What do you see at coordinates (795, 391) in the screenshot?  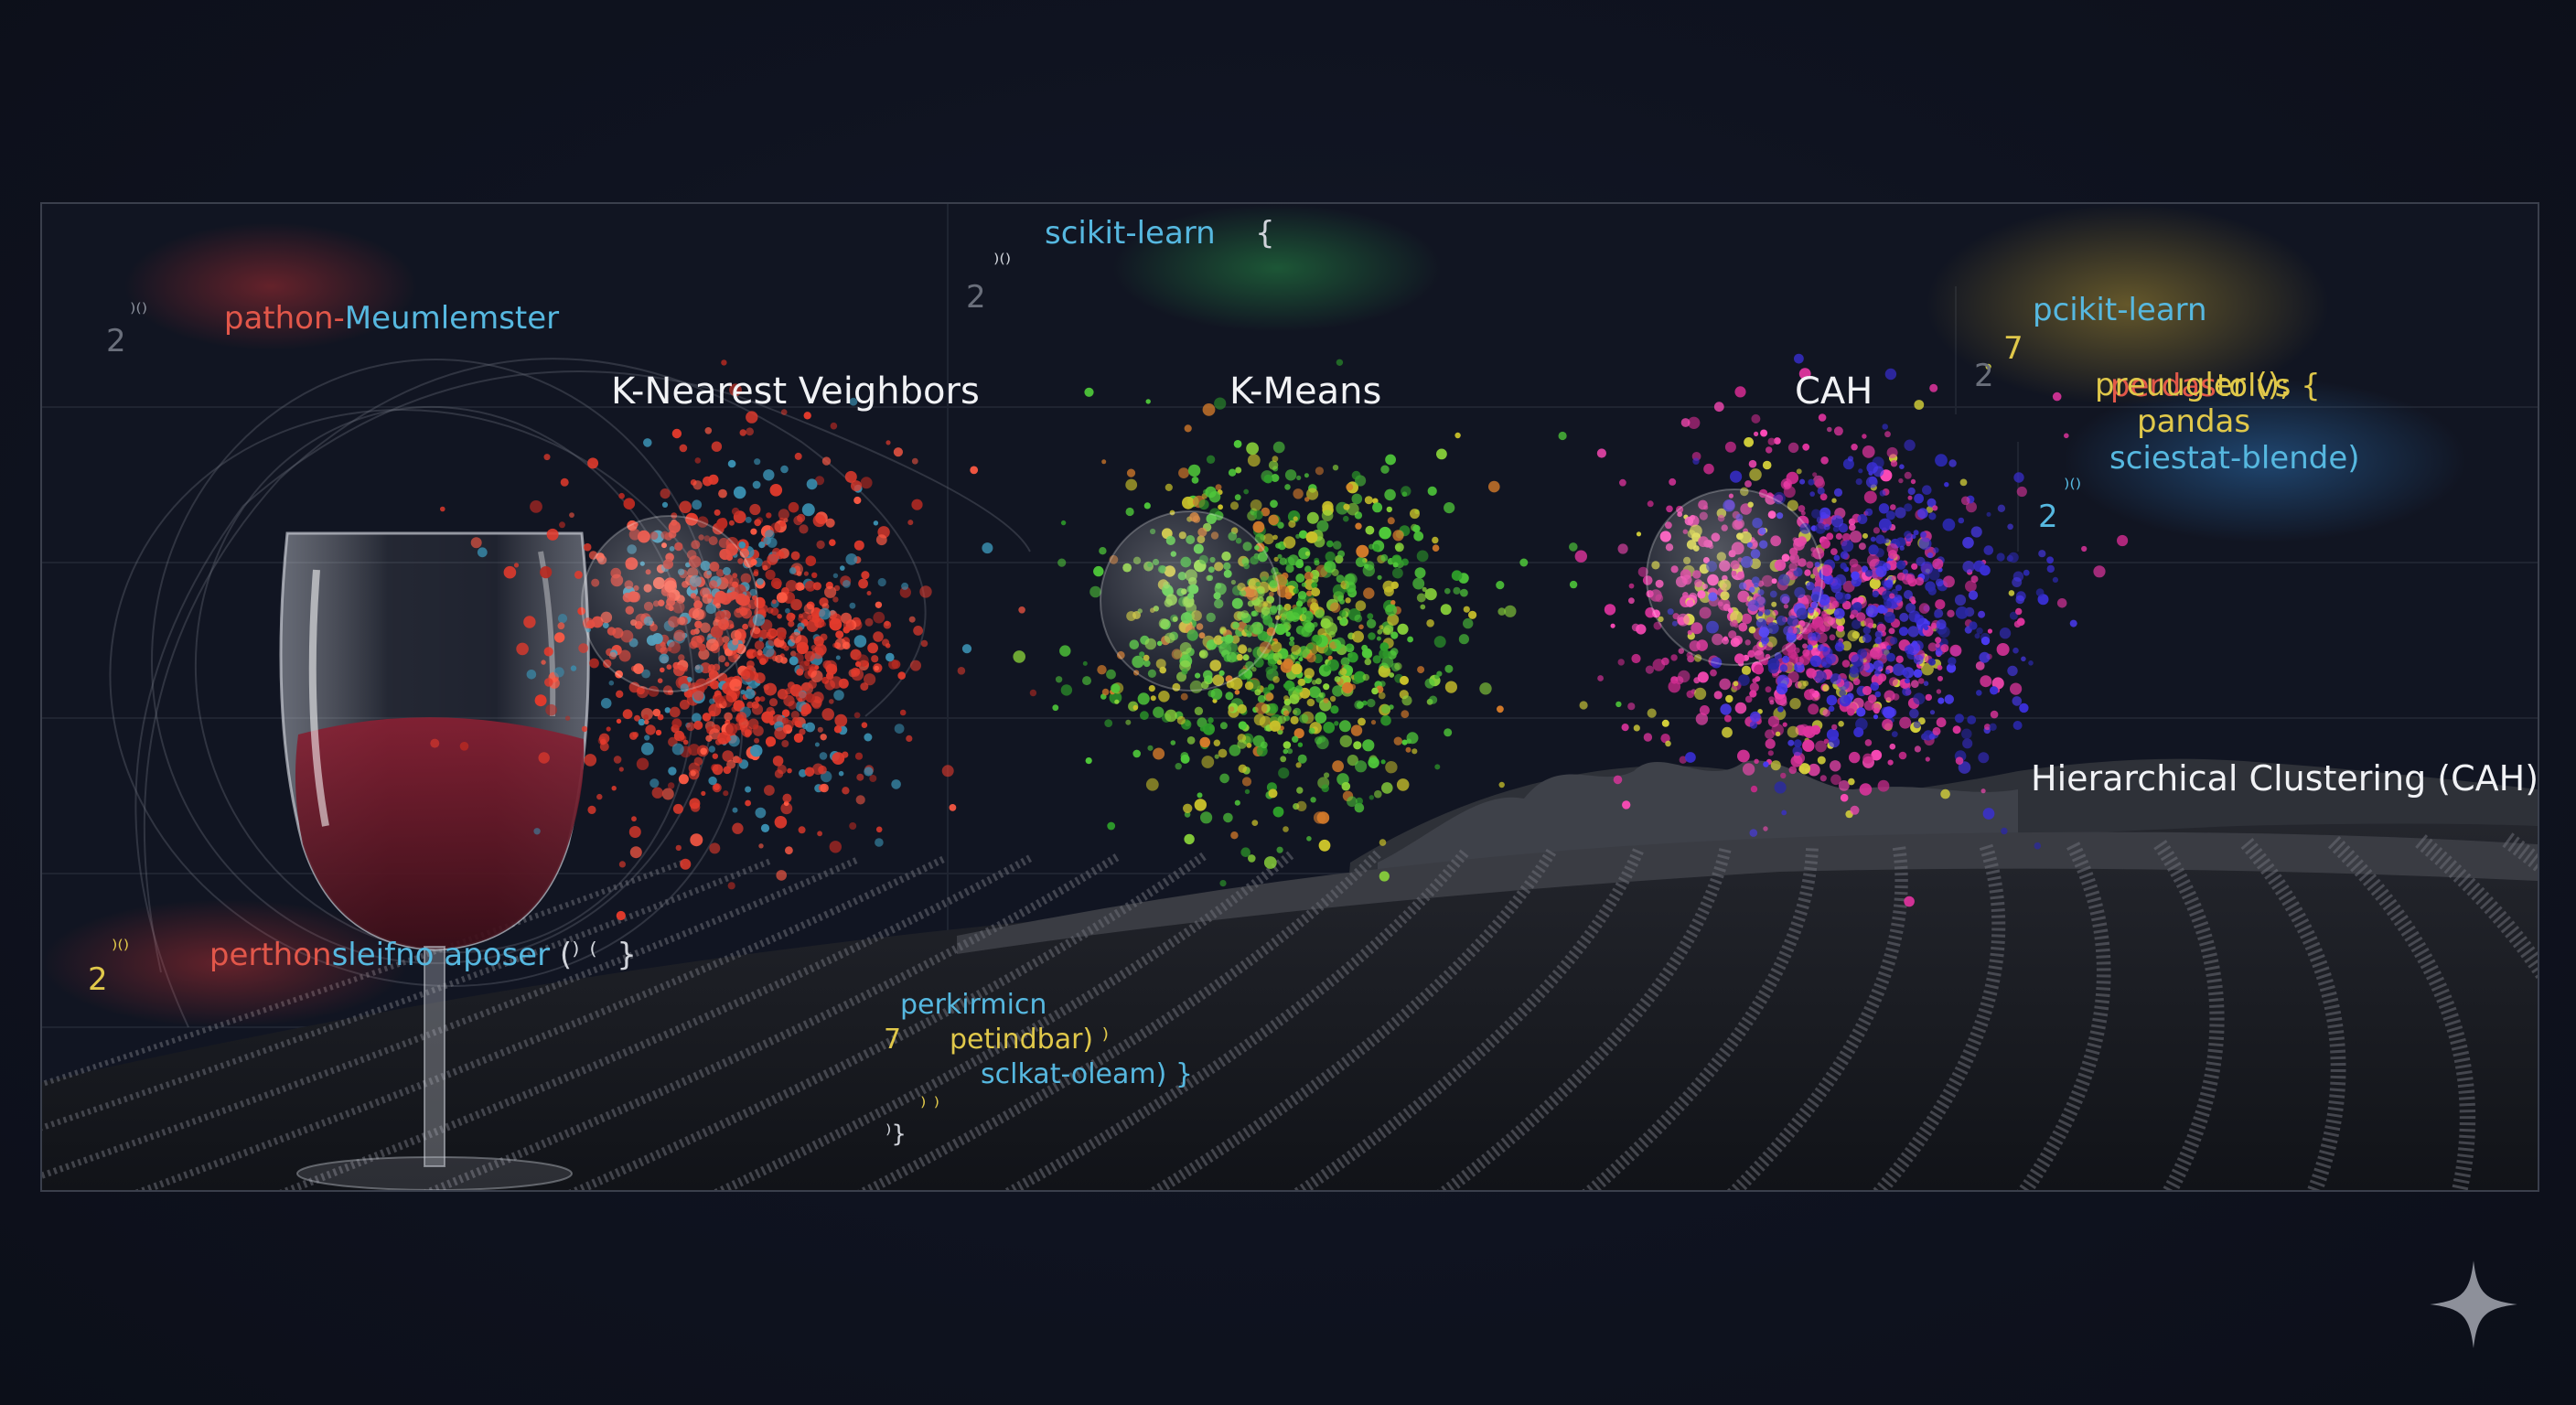 I see `knn-title: K-Nearest Veighbors` at bounding box center [795, 391].